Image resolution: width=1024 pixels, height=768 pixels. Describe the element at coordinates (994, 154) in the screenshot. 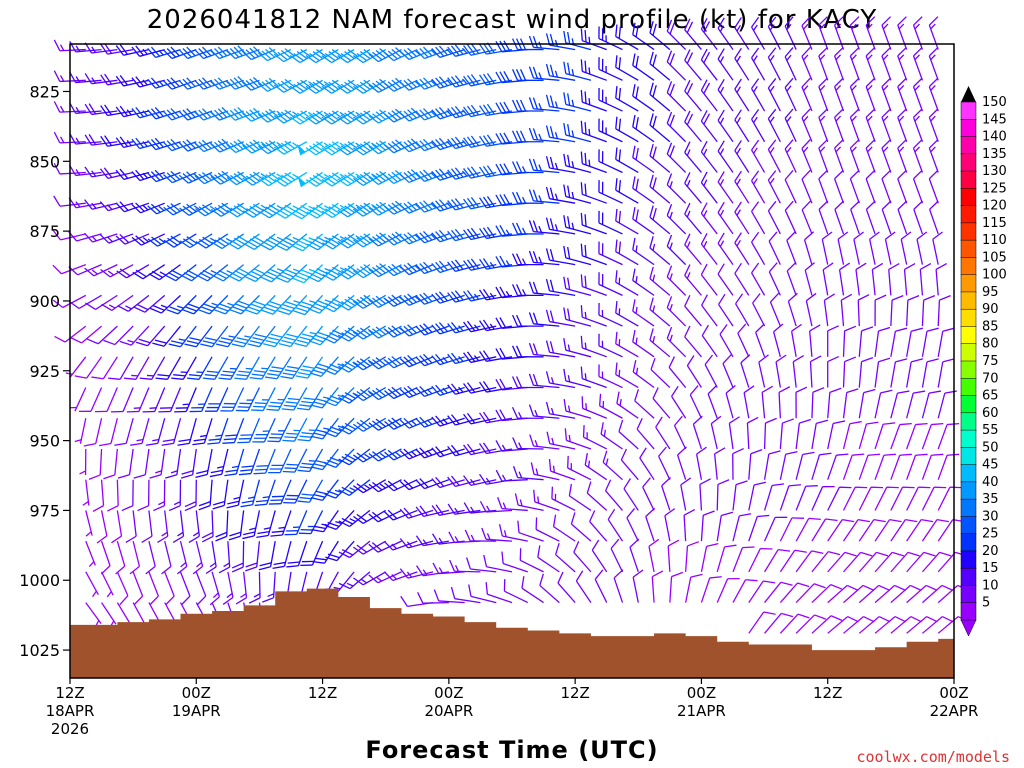

I see `colorbar-label: 135` at that location.